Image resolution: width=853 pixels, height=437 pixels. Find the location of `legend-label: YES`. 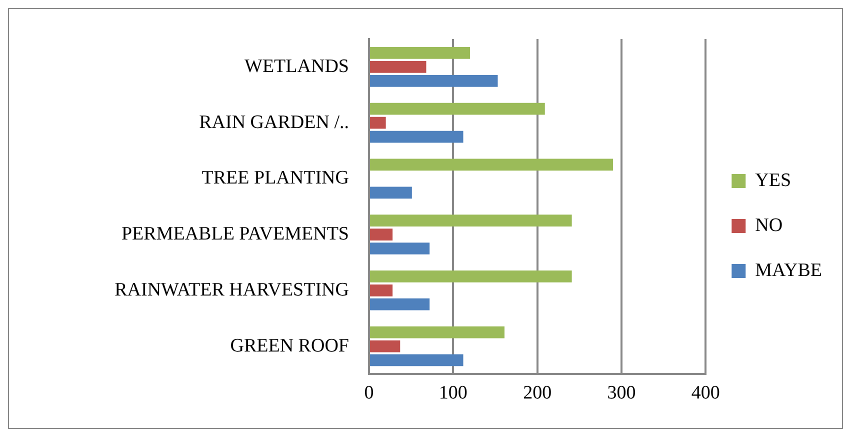

legend-label: YES is located at coordinates (773, 180).